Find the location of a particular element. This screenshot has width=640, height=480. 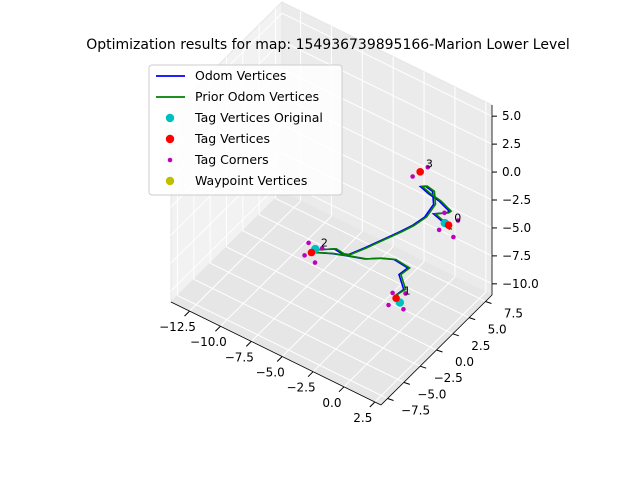

tag-label-1: 1 is located at coordinates (407, 291).